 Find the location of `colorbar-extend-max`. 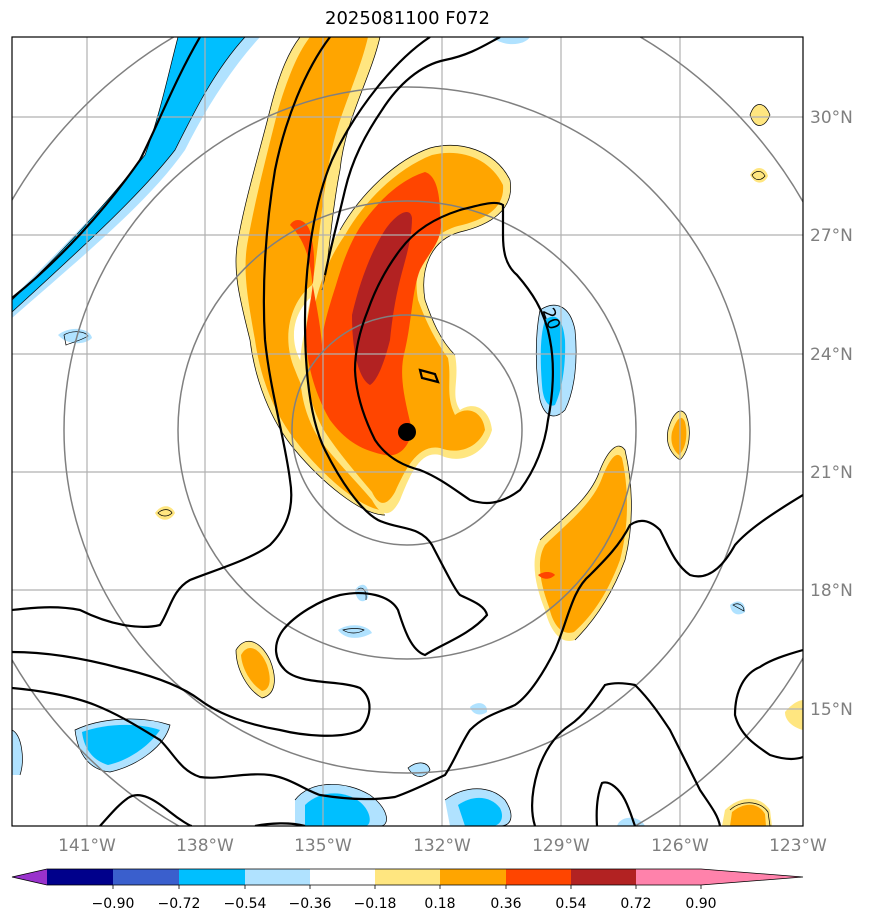

colorbar-extend-max is located at coordinates (752, 877).